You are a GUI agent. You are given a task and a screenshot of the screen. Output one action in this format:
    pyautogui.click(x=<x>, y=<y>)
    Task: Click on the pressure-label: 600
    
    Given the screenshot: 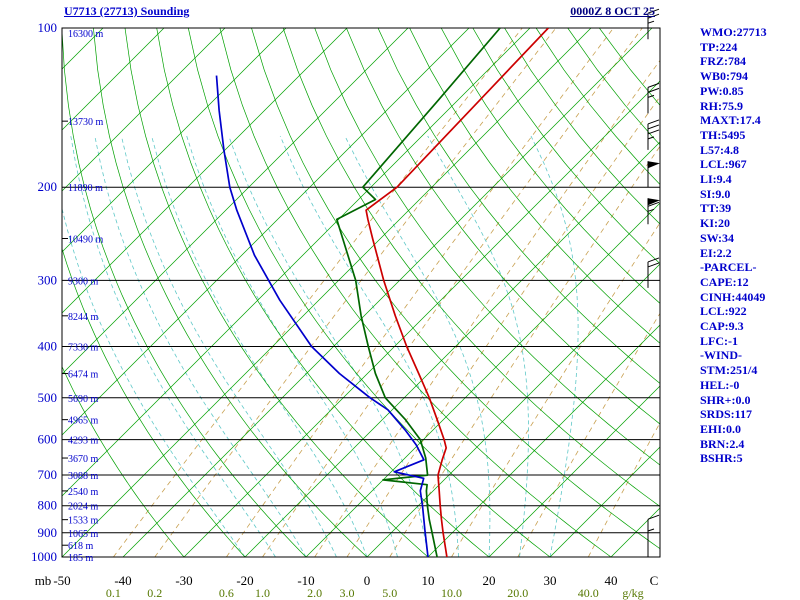 What is the action you would take?
    pyautogui.click(x=48, y=439)
    